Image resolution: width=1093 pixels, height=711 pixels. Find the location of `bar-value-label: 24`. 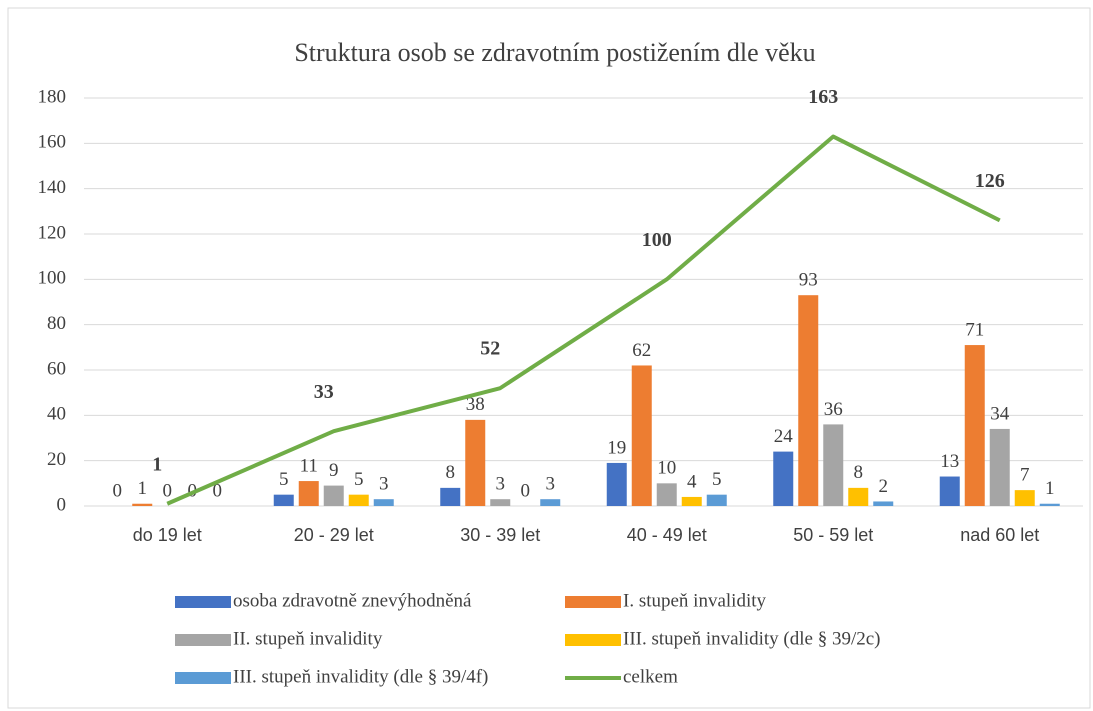

bar-value-label: 24 is located at coordinates (784, 436).